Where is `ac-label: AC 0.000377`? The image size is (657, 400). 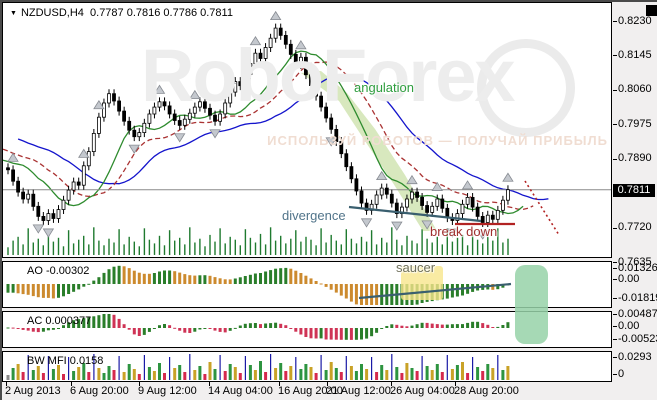 ac-label: AC 0.000377 is located at coordinates (59, 321).